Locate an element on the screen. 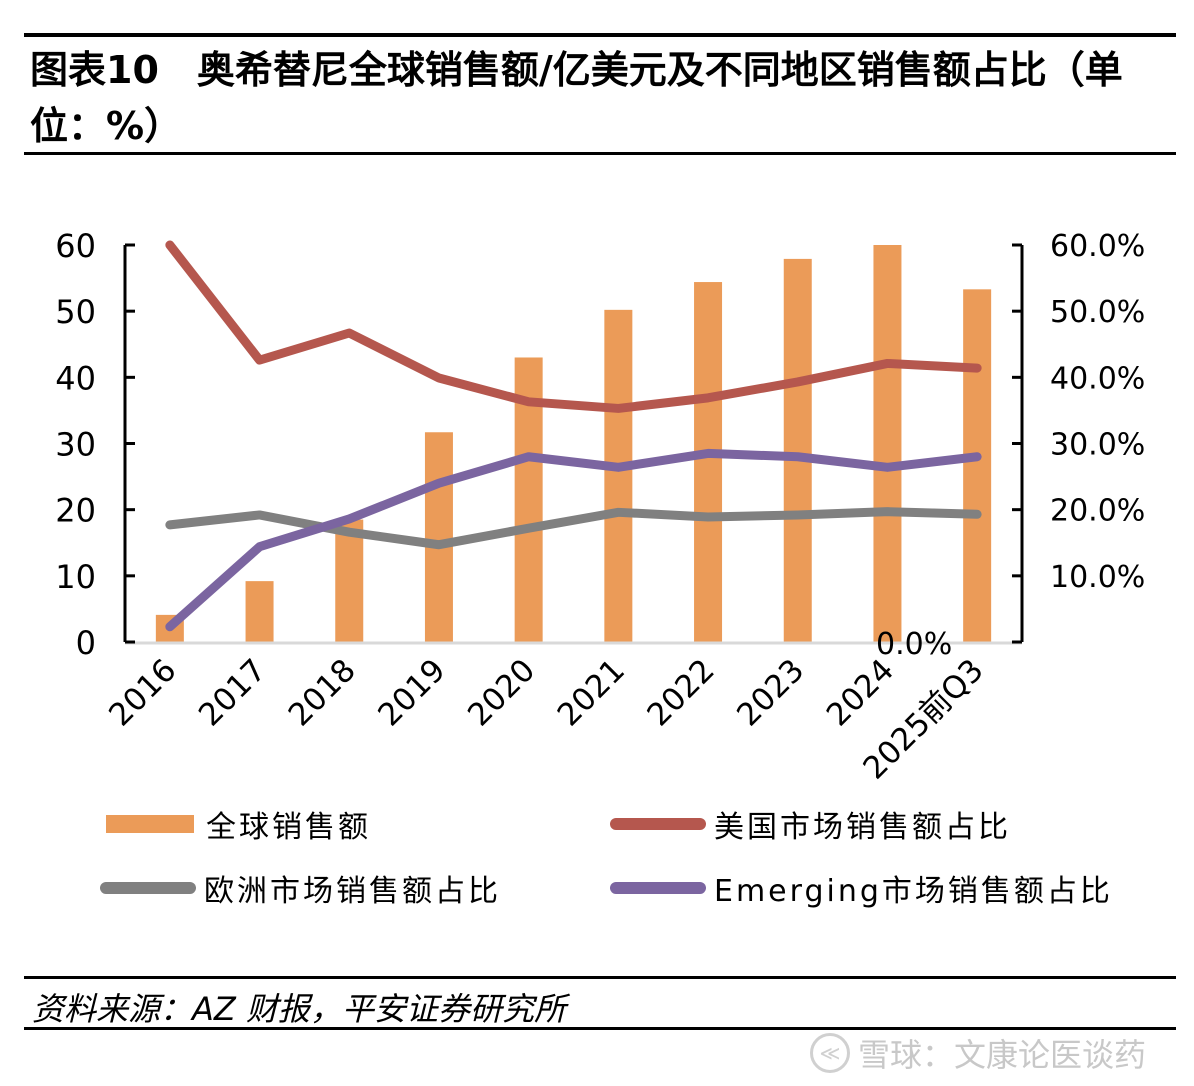  left-tick-label: 0 is located at coordinates (86, 643).